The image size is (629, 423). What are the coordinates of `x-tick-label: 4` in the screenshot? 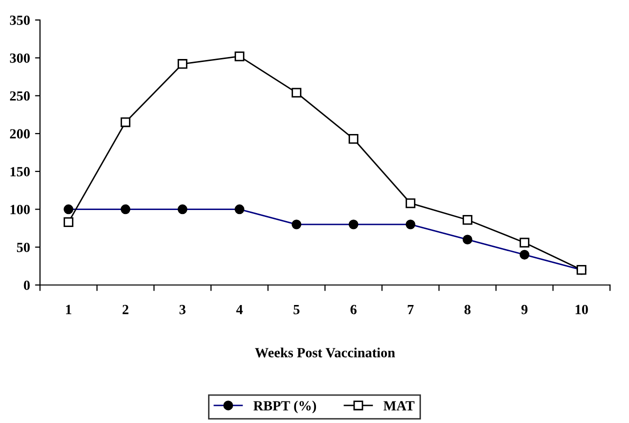 It's located at (239, 309).